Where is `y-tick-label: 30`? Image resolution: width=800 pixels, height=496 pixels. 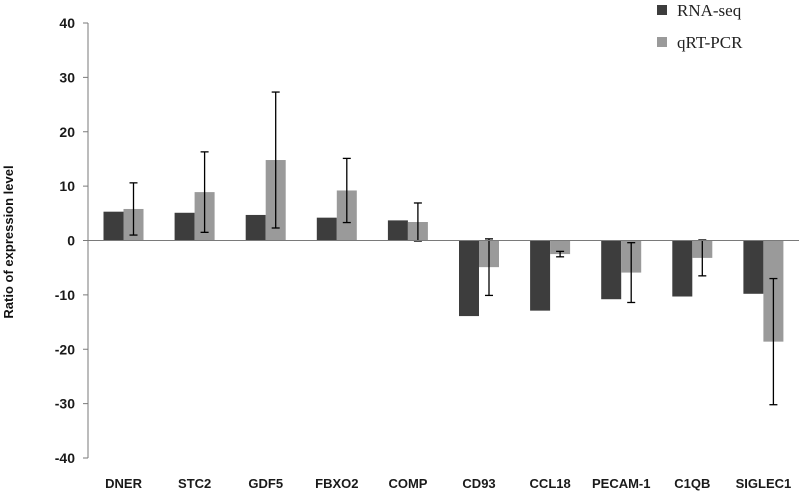
y-tick-label: 30 is located at coordinates (67, 77).